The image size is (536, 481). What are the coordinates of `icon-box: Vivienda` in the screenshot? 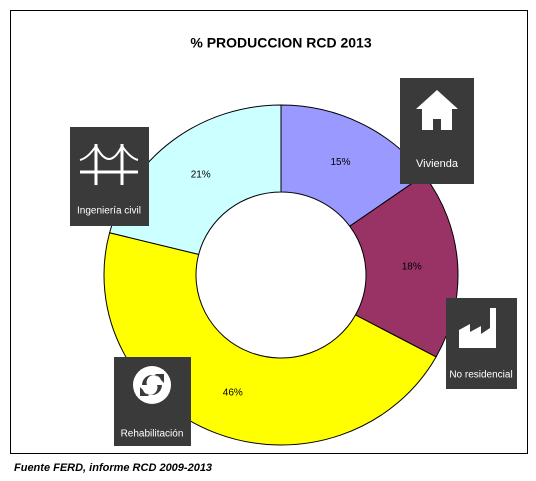 It's located at (437, 131).